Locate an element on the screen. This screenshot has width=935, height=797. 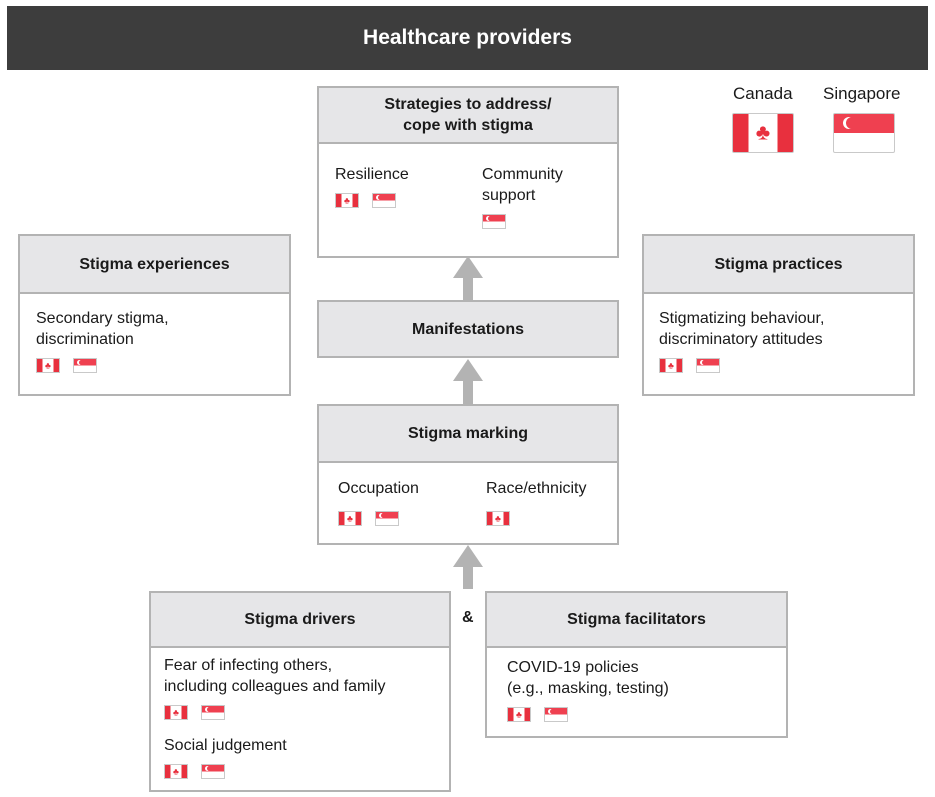
item-secondary-stigma: Secondary stigma, discrimination ♣ is located at coordinates (102, 340).